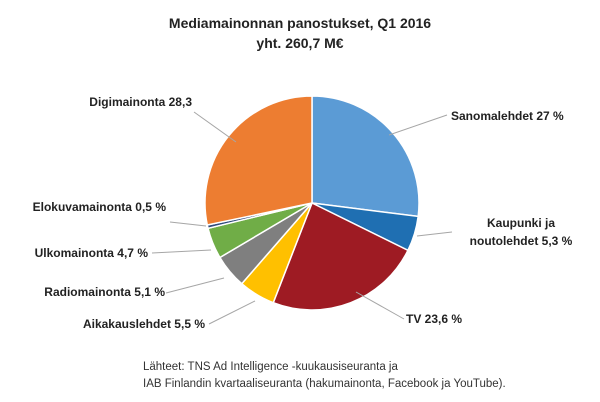 The height and width of the screenshot is (402, 600). Describe the element at coordinates (181, 251) in the screenshot. I see `leader-line-ulko` at that location.